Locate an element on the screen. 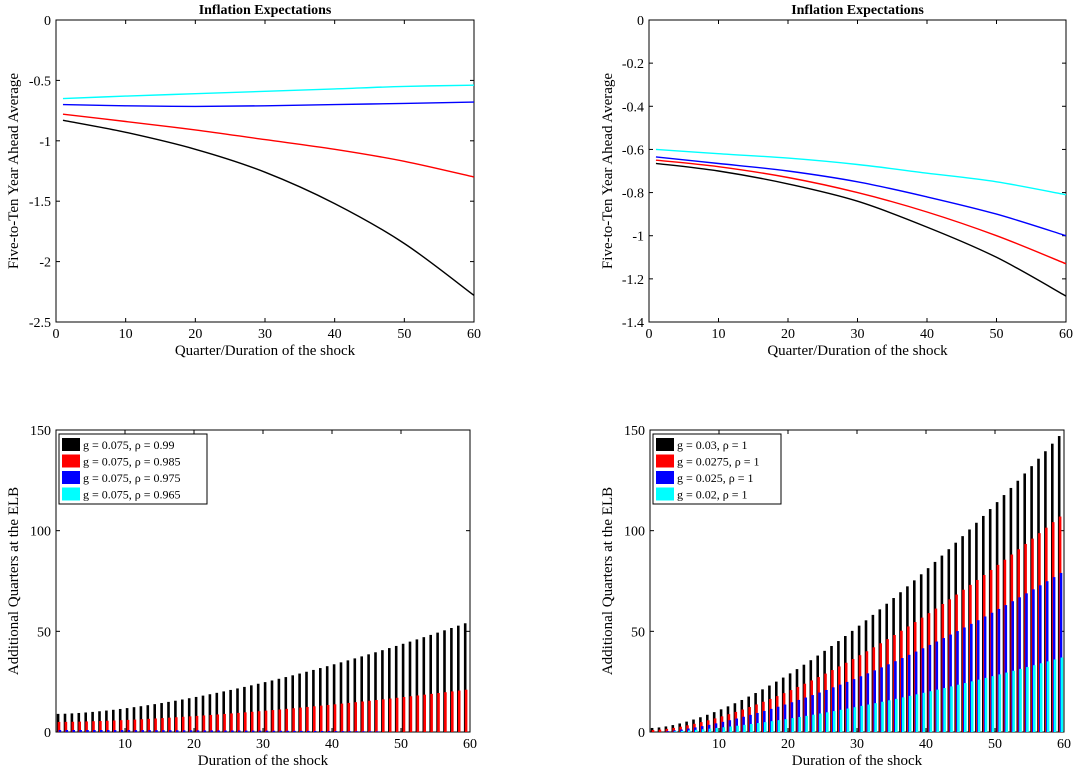 The image size is (1077, 779). x-tick-label: 20 is located at coordinates (788, 334).